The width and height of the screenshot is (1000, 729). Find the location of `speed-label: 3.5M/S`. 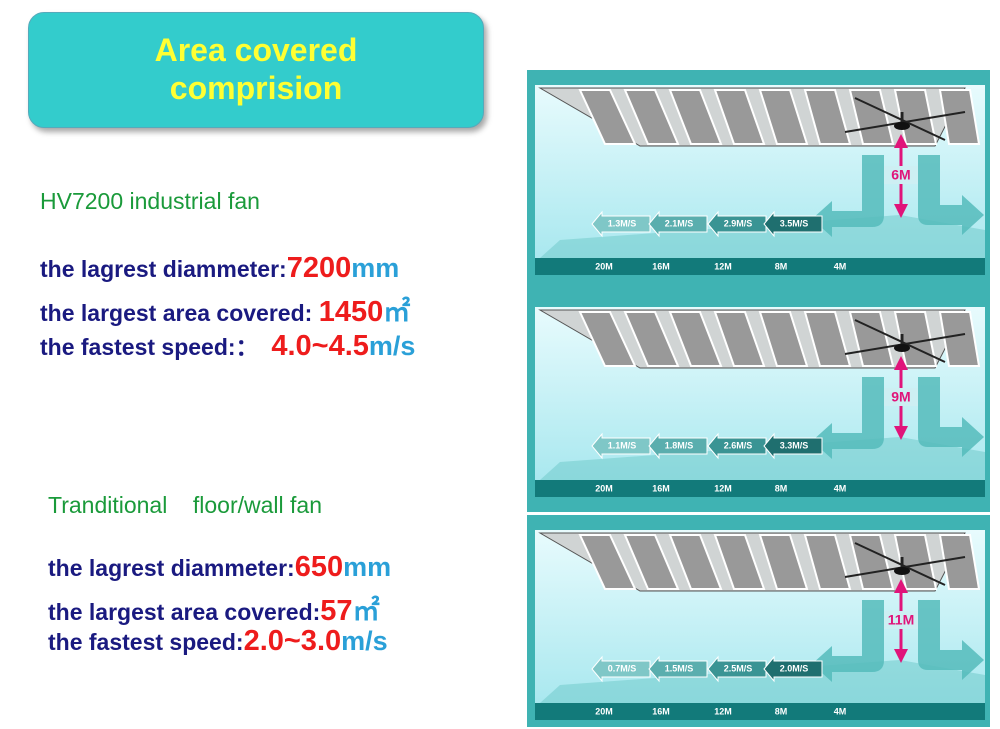

speed-label: 3.5M/S is located at coordinates (794, 223).